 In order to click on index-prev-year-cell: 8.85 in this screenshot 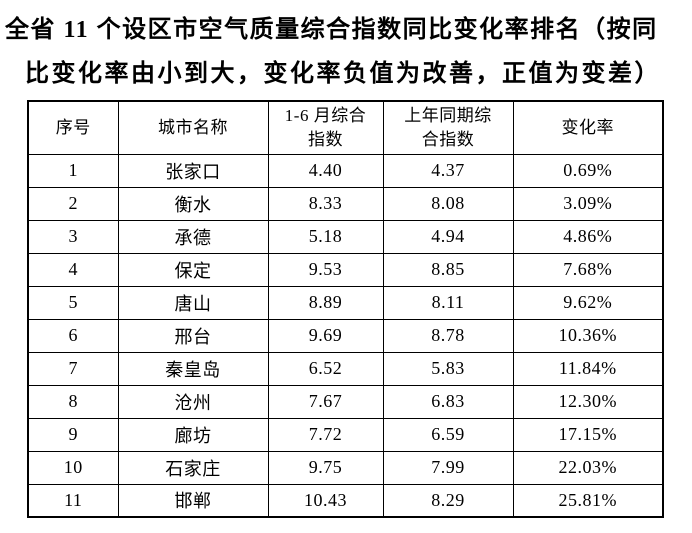, I will do `click(448, 269)`.